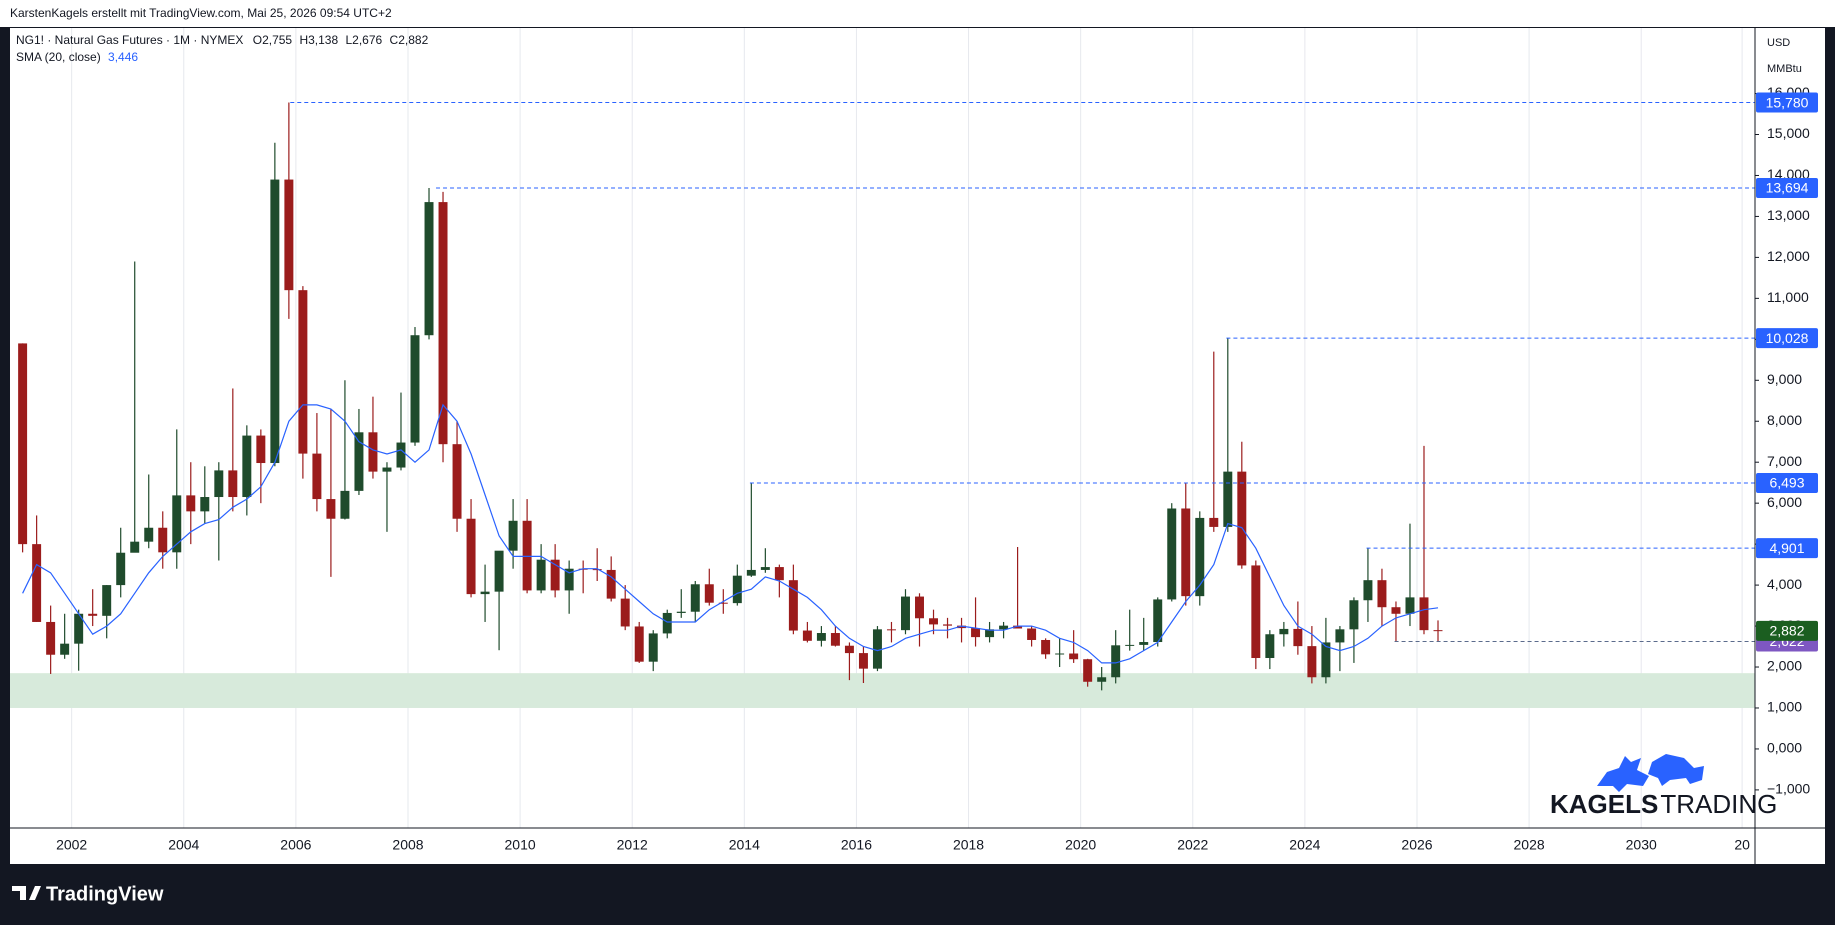 The image size is (1835, 925). What do you see at coordinates (1784, 379) in the screenshot?
I see `y-tick-label: 9,000` at bounding box center [1784, 379].